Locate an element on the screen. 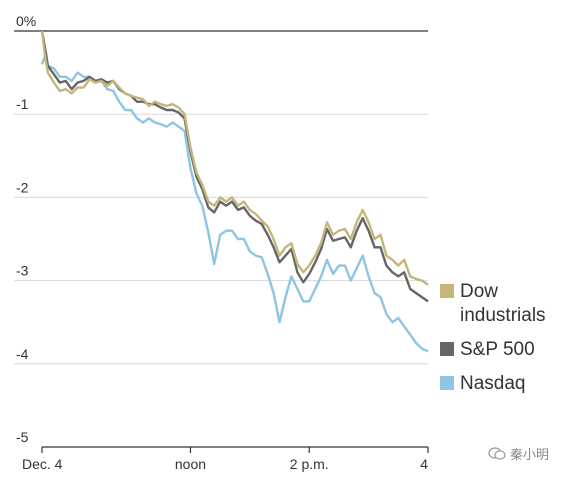 This screenshot has height=480, width=577. legend-label-nasdaq: Nasdaq is located at coordinates (493, 383).